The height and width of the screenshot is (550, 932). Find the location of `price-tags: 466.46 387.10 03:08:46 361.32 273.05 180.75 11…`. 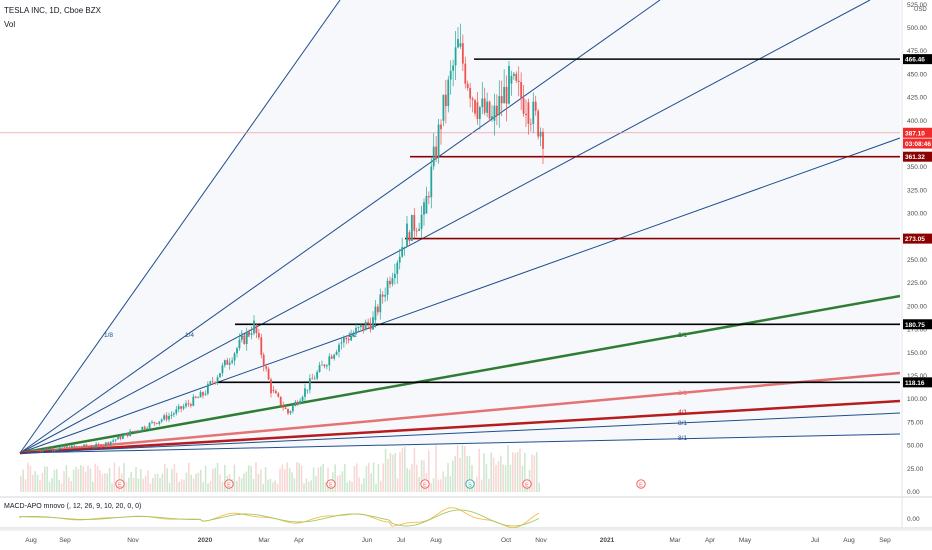

price-tags: 466.46 387.10 03:08:46 361.32 273.05 180.75 11… is located at coordinates (917, 221).